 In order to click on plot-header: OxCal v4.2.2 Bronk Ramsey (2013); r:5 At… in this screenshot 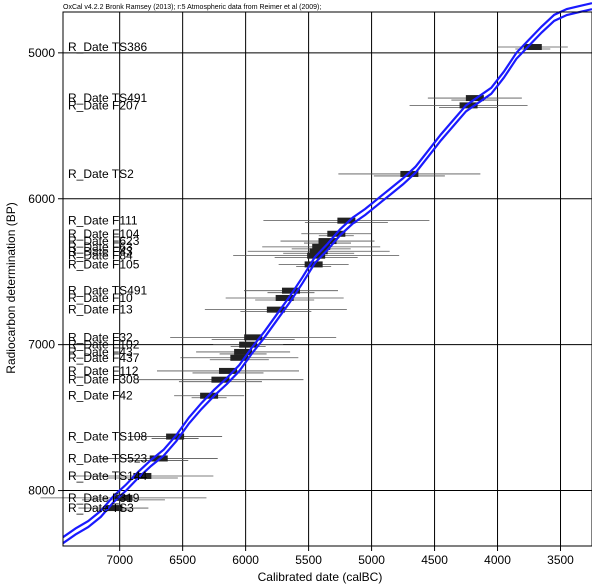, I will do `click(192, 7)`.